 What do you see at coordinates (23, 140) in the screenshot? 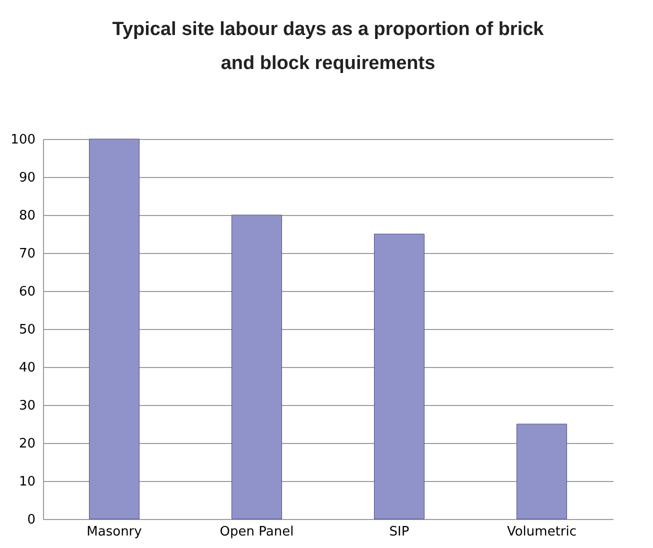
I see `y-tick-label: 100` at bounding box center [23, 140].